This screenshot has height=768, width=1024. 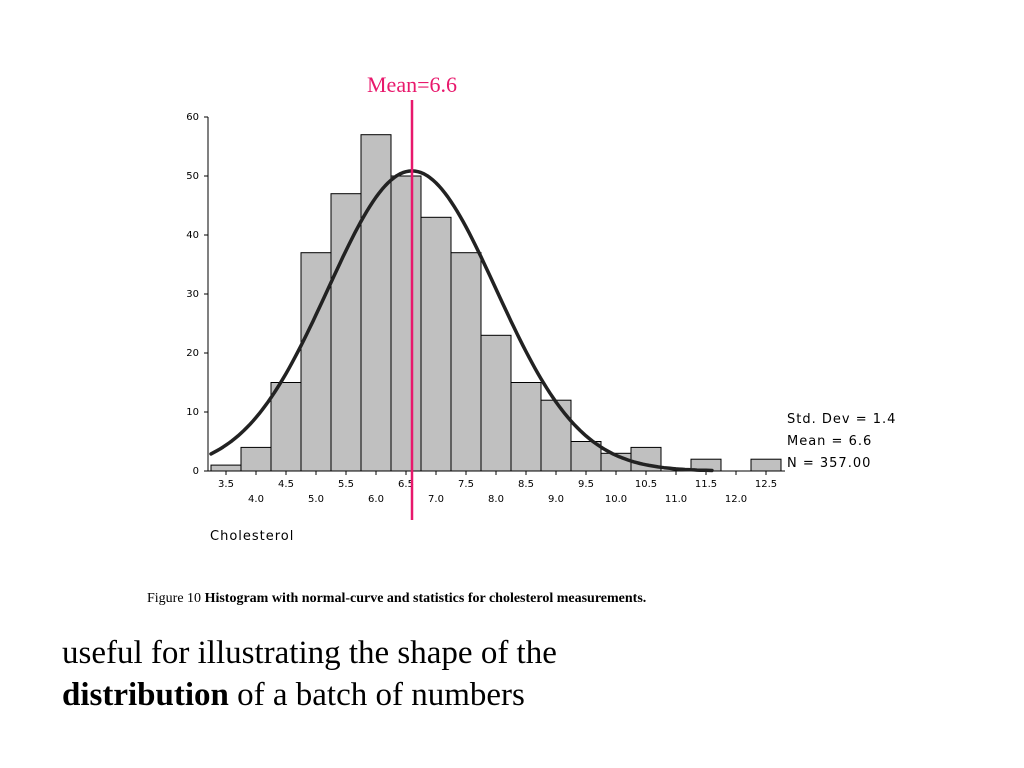 I want to click on stats-line: Mean = 6.6, so click(x=829, y=441).